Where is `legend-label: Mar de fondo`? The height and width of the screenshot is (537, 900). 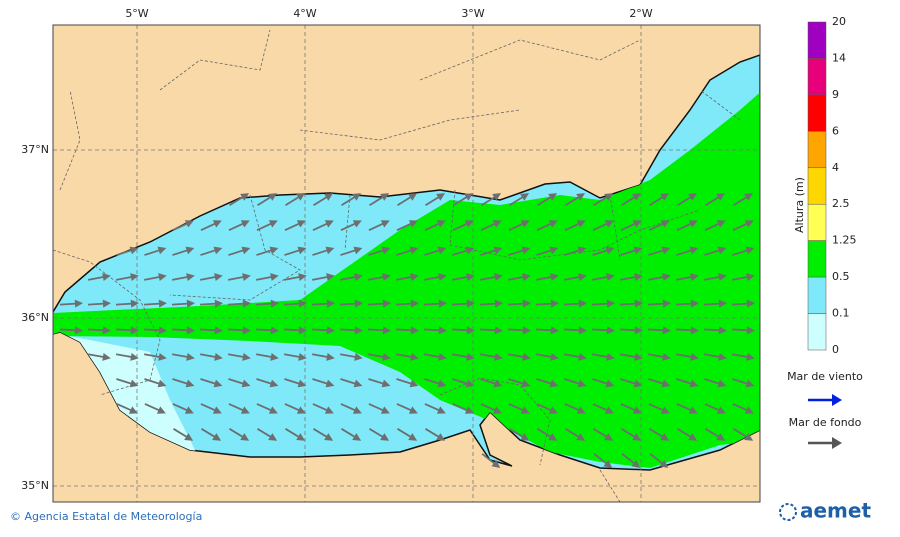
legend-label: Mar de fondo is located at coordinates (825, 422).